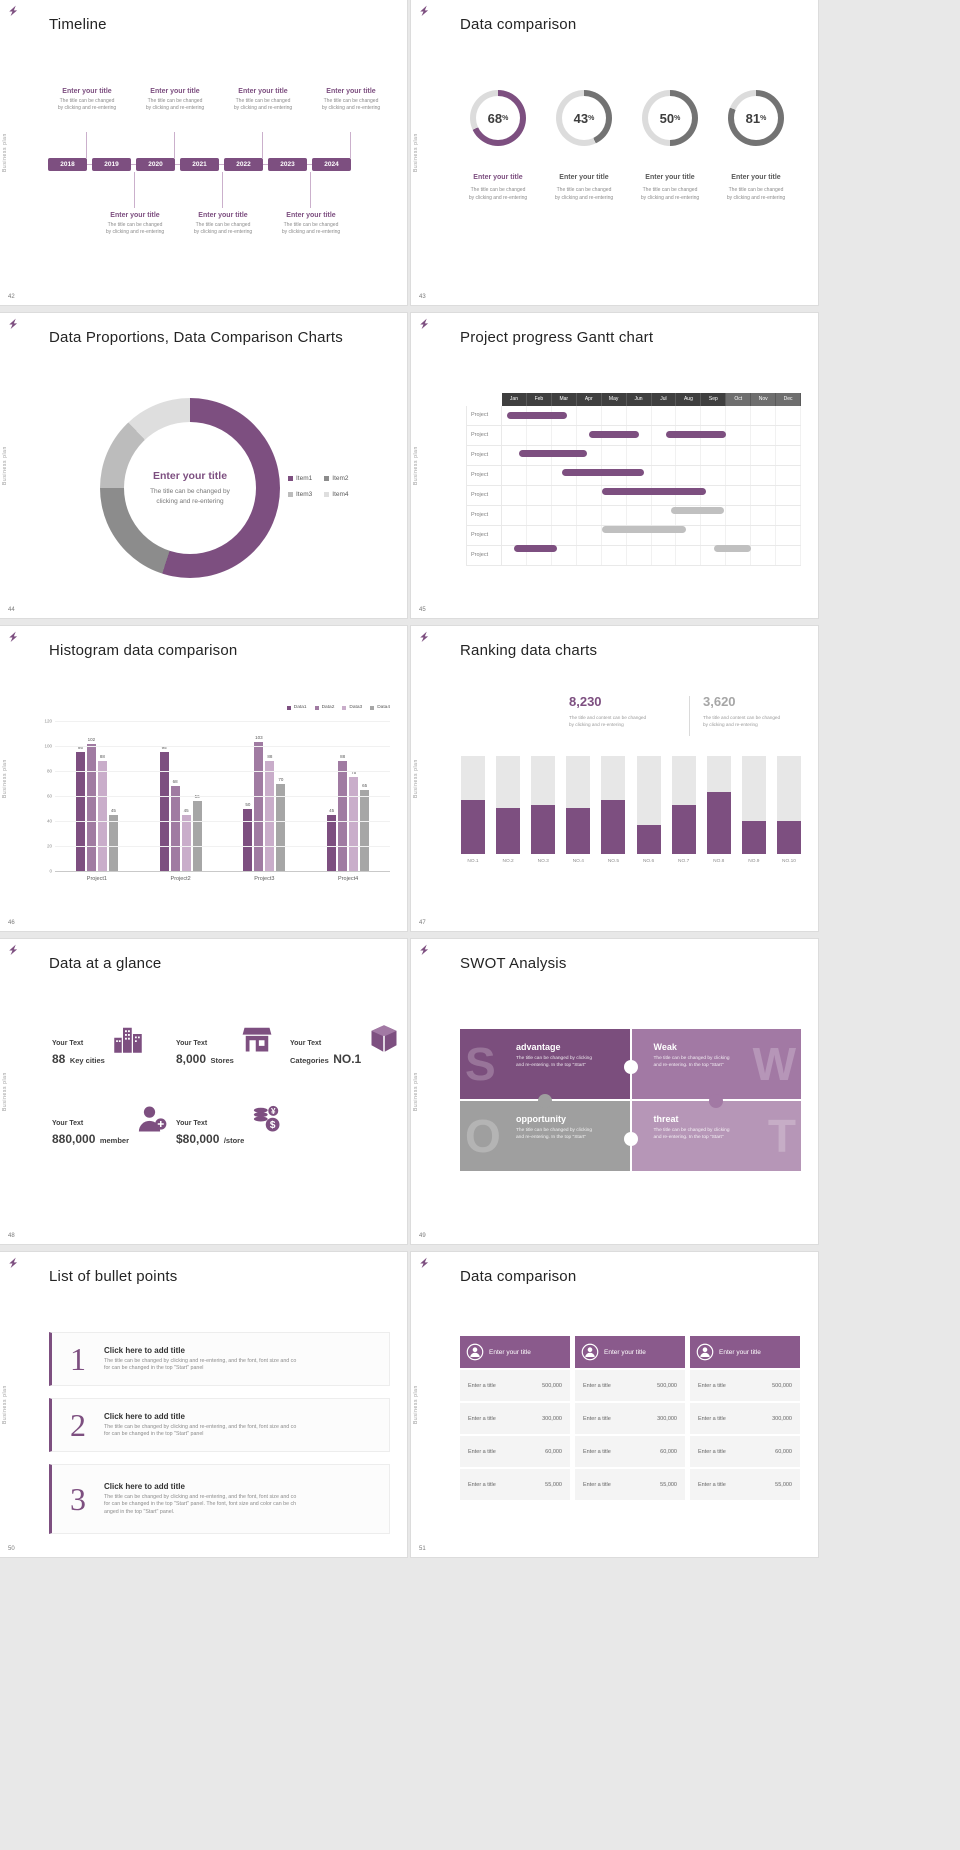  I want to click on legend-item: Data3, so click(352, 707).